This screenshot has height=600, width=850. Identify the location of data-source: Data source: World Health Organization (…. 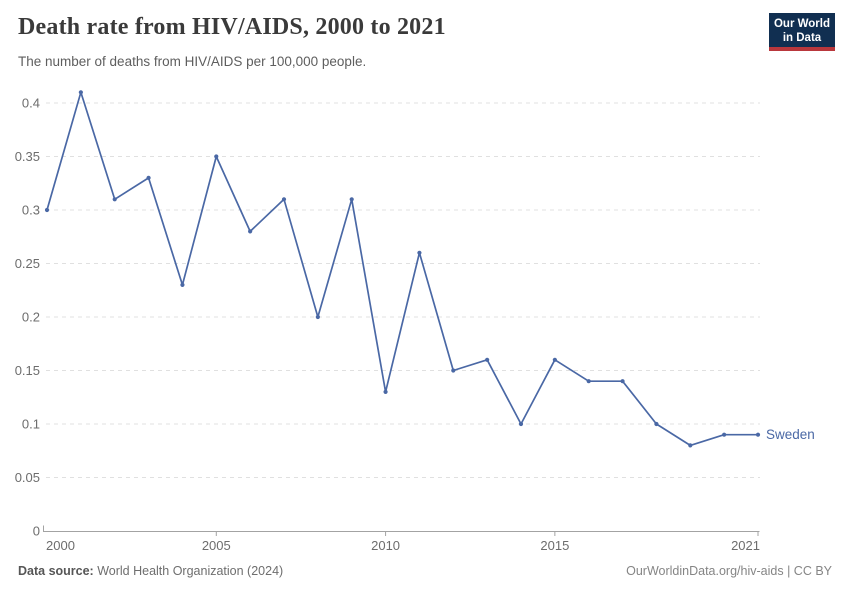
(150, 571).